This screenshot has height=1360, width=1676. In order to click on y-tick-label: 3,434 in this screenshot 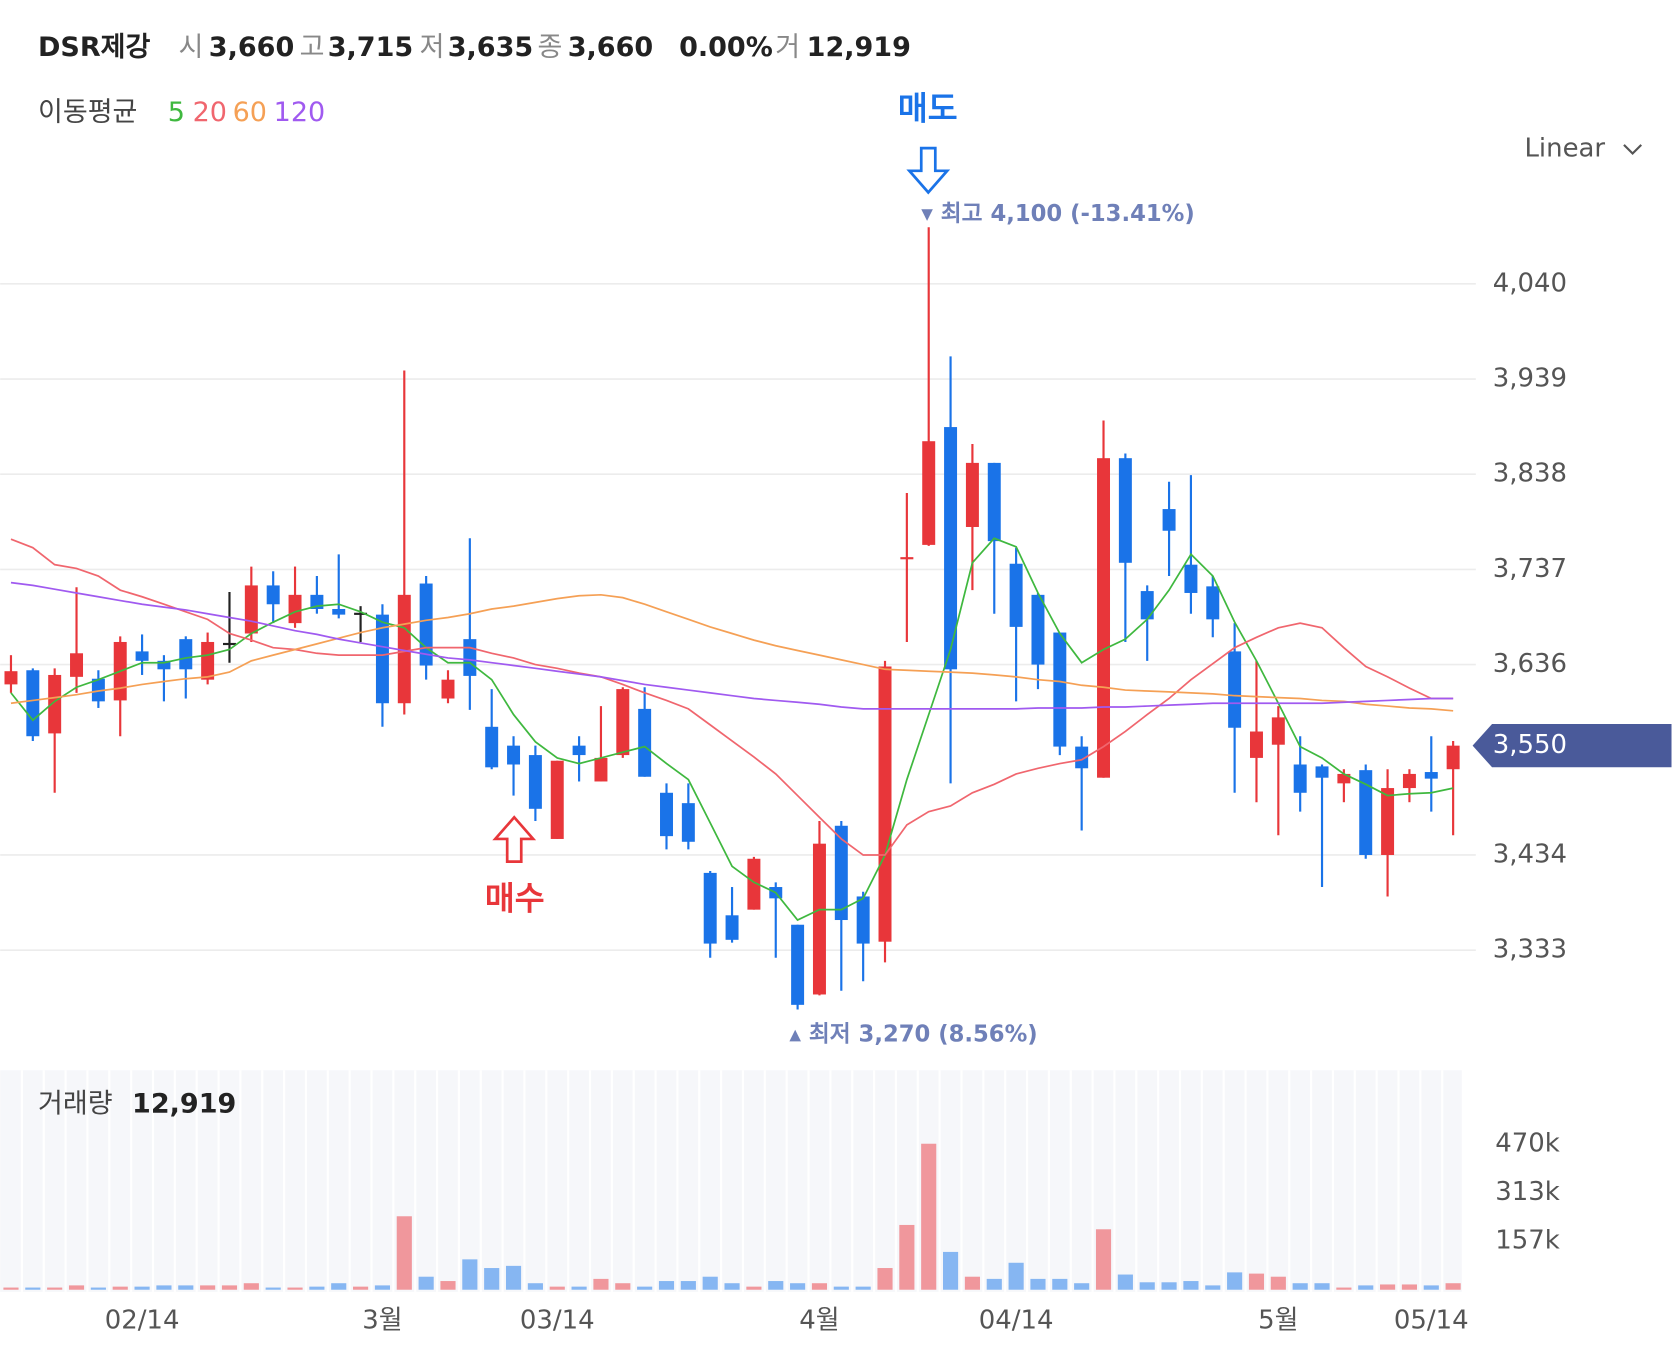, I will do `click(1530, 854)`.